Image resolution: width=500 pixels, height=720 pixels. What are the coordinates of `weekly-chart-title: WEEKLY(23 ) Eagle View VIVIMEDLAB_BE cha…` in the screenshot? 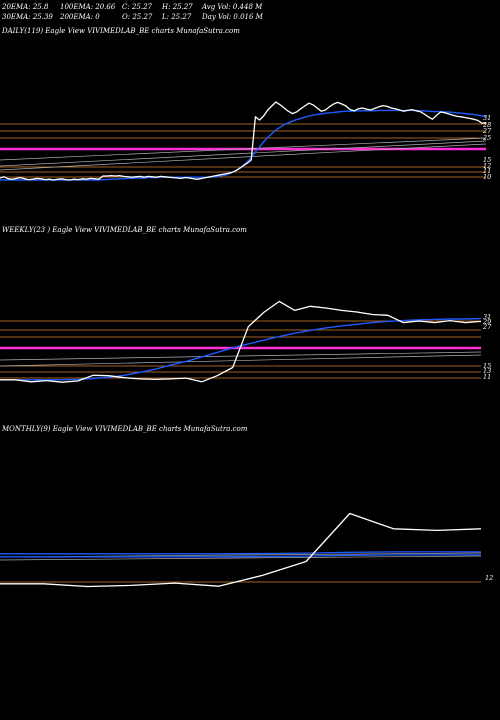 It's located at (124, 230).